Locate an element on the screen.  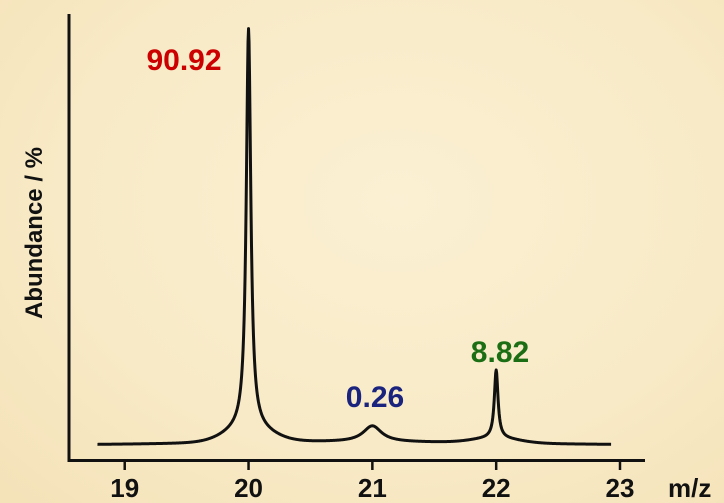
x-tick-label: 21 is located at coordinates (372, 488).